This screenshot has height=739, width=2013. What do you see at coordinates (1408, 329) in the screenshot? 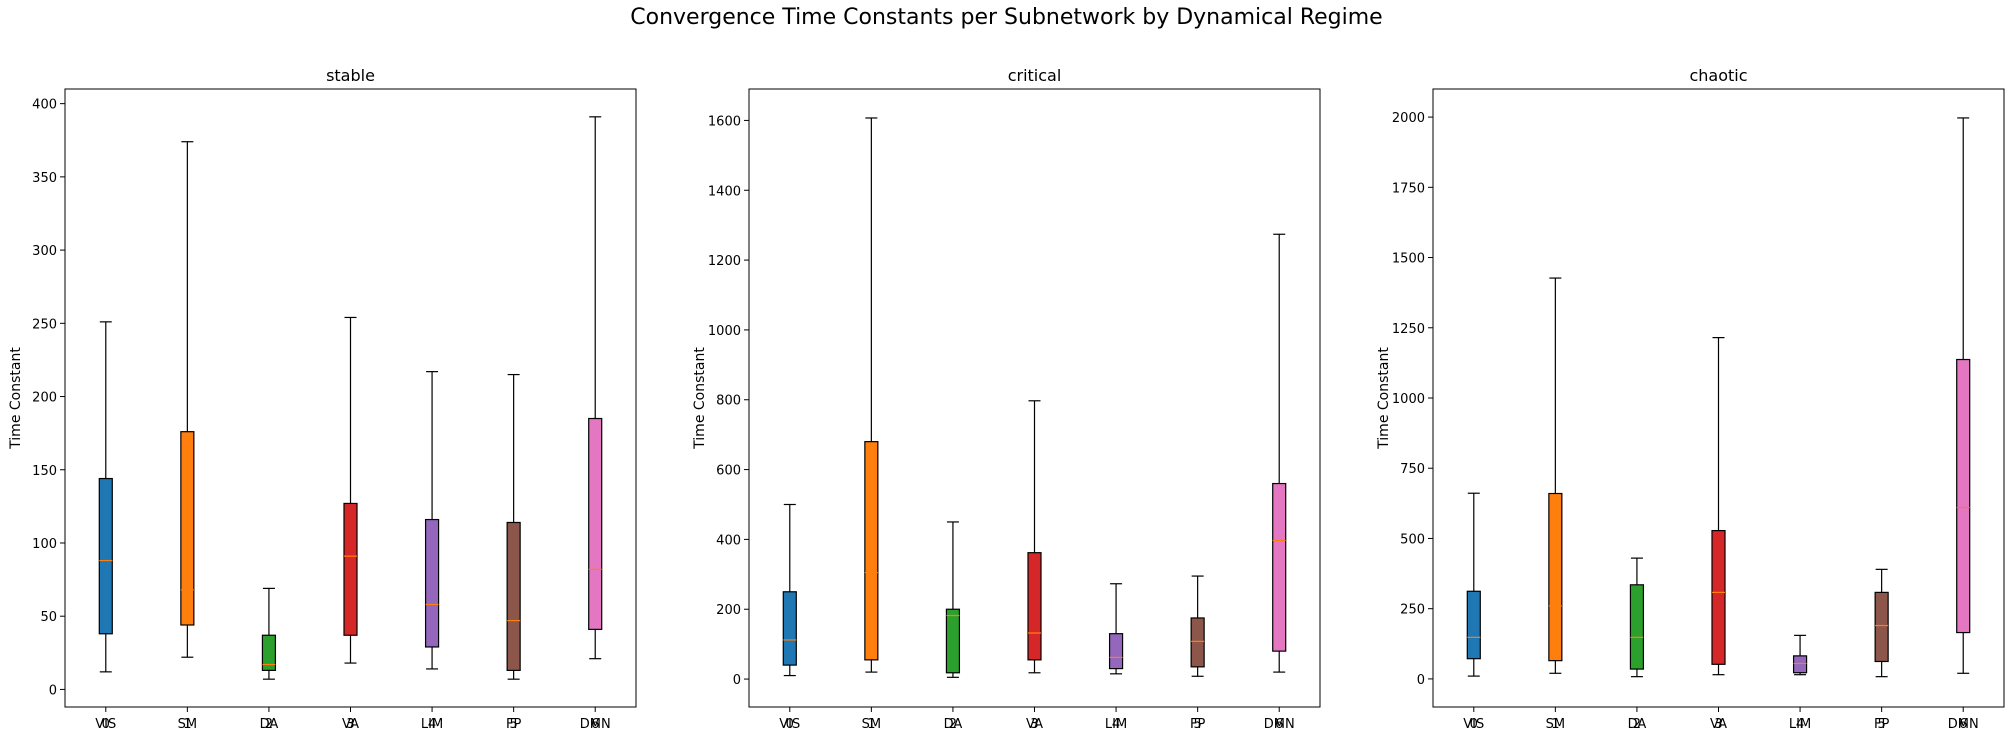
I see `y-tick-label: 1250` at bounding box center [1408, 329].